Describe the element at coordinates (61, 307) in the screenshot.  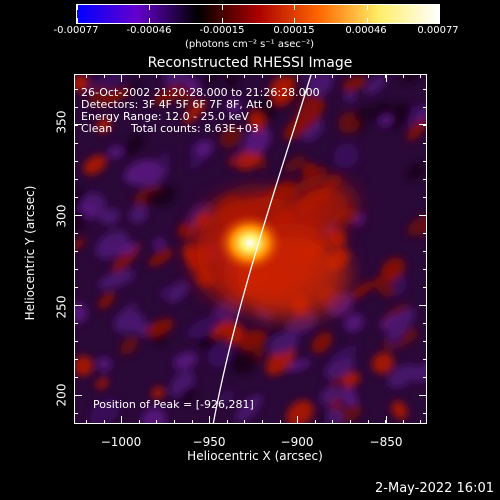
I see `y-tick-label: 250` at that location.